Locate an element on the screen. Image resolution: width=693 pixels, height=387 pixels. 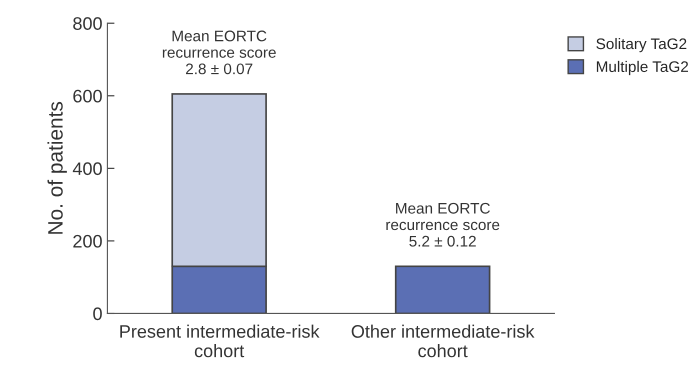
y-tick-label: 200 is located at coordinates (87, 241).